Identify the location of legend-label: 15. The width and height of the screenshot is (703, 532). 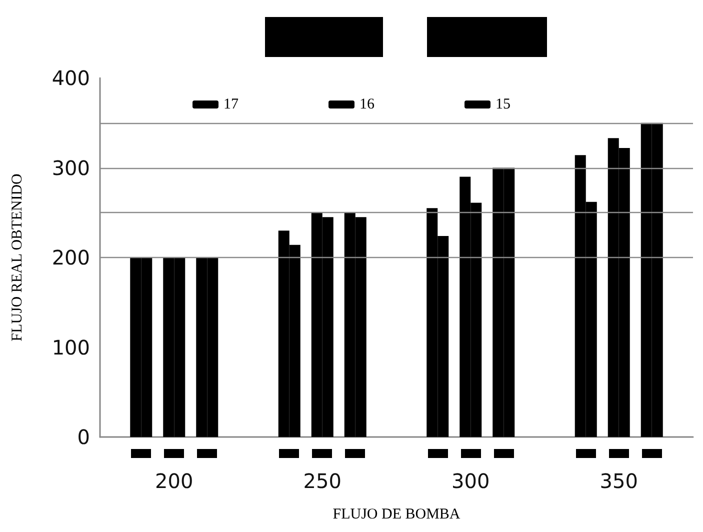
(503, 104).